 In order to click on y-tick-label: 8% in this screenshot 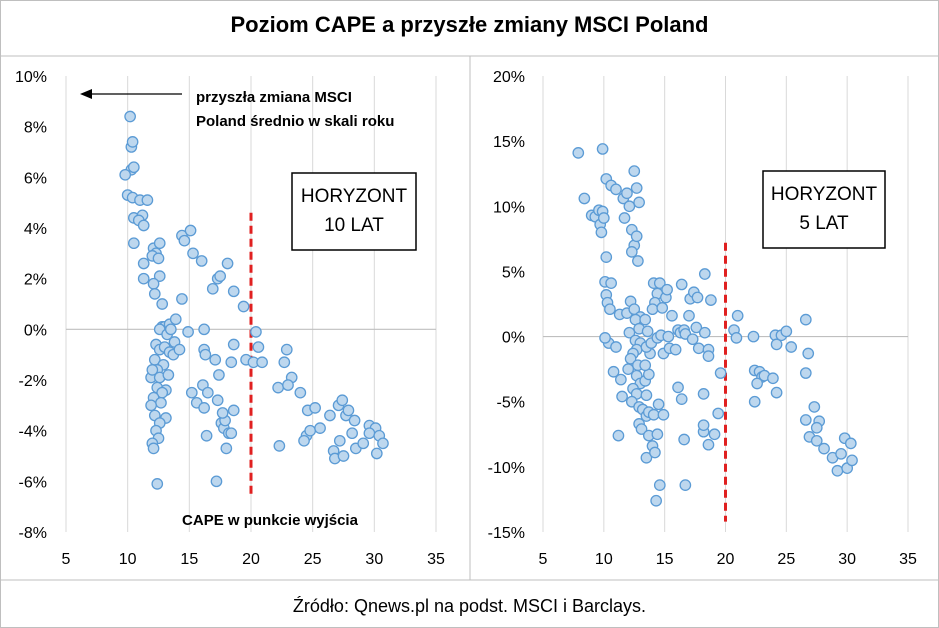, I will do `click(35, 128)`.